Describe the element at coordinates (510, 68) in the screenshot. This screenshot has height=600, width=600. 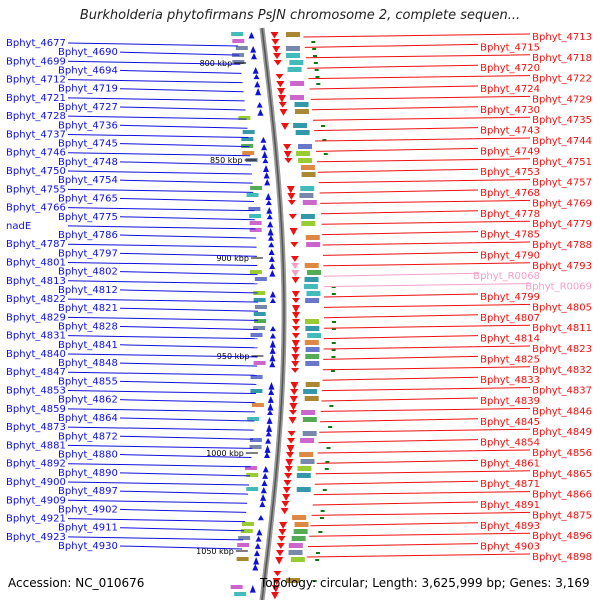
I see `right-gene-label: Bphyt_4720` at that location.